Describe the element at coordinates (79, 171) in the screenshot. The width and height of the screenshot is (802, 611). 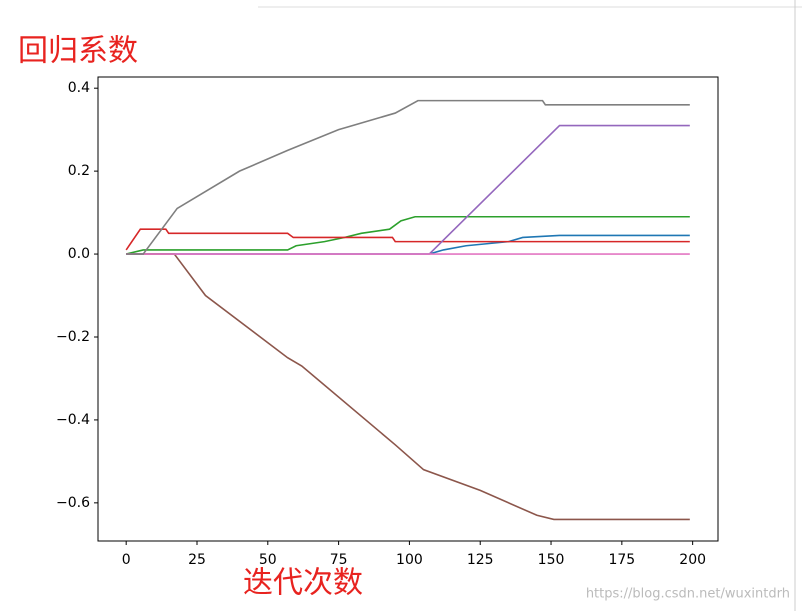
I see `y-tick-label: 0.2` at that location.